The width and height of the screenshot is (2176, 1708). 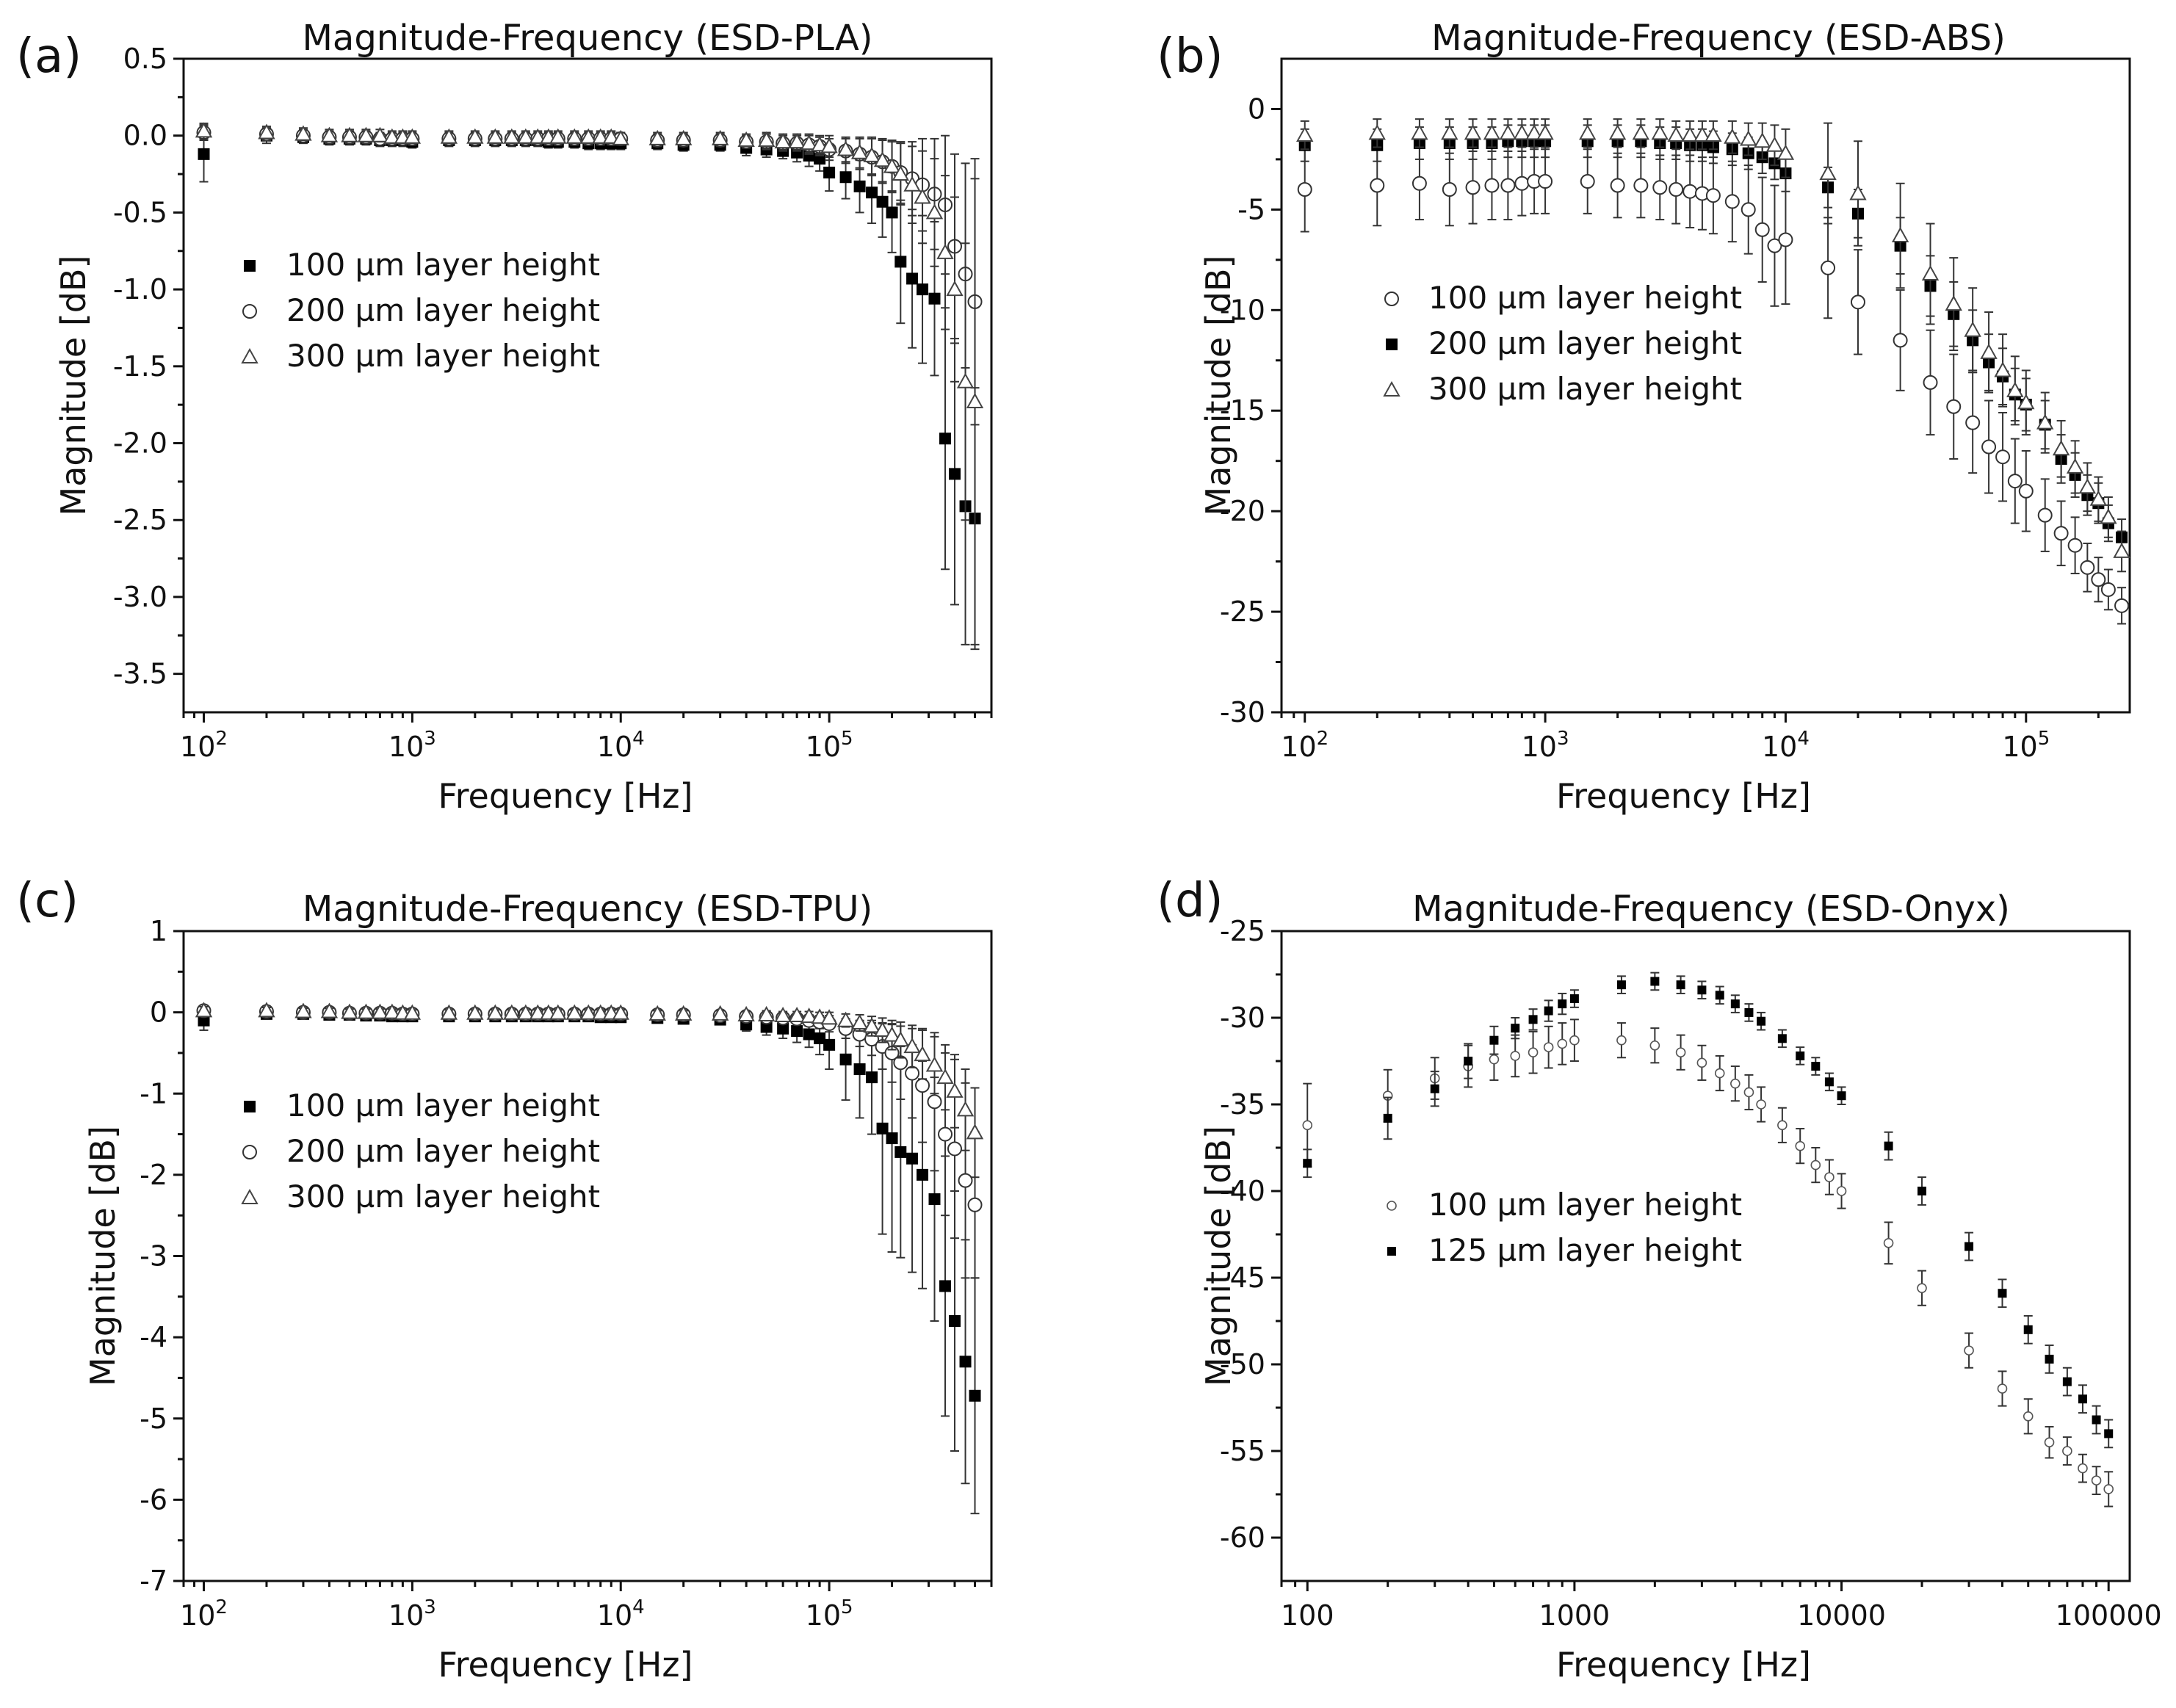 What do you see at coordinates (49, 57) in the screenshot?
I see `panel-label: (a)` at bounding box center [49, 57].